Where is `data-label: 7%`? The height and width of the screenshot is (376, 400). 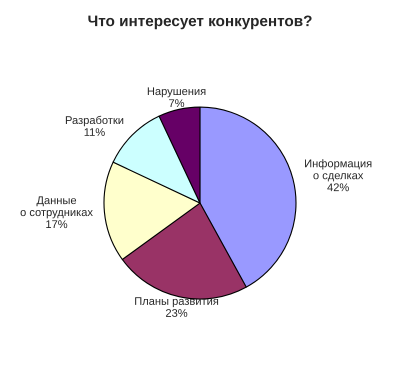
data-label: 7% is located at coordinates (176, 103).